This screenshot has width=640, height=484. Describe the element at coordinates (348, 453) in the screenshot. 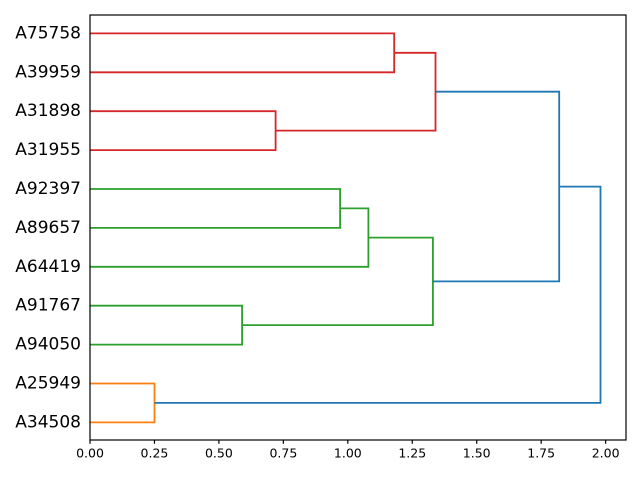

I see `x-tick-label: 1.00` at that location.